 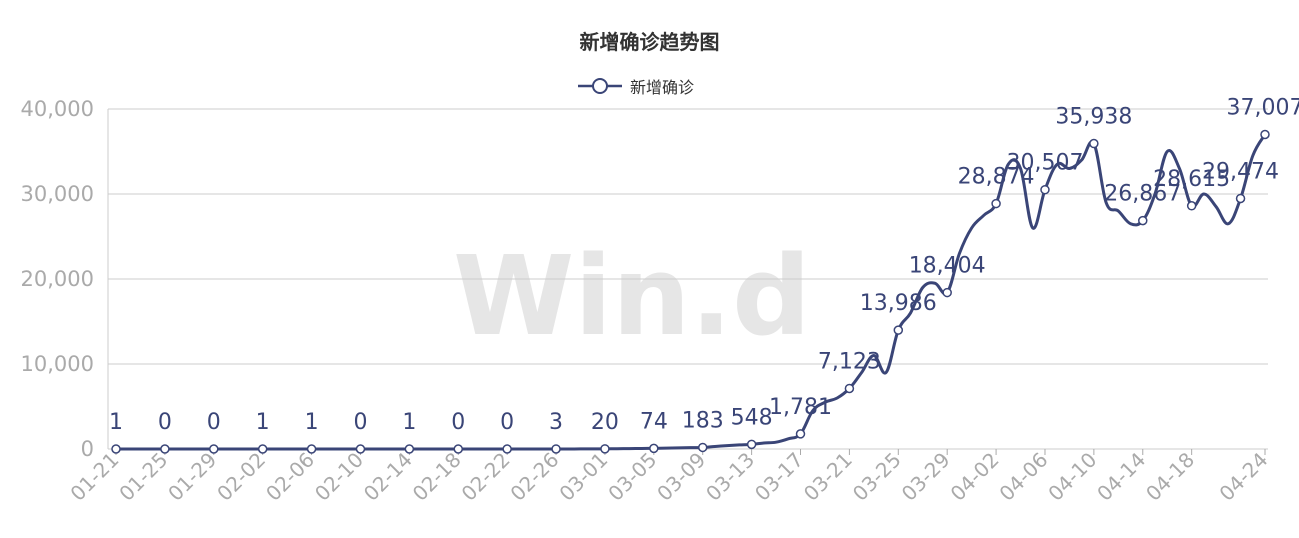 I want to click on x-tick-label: 04-24, so click(x=1243, y=477).